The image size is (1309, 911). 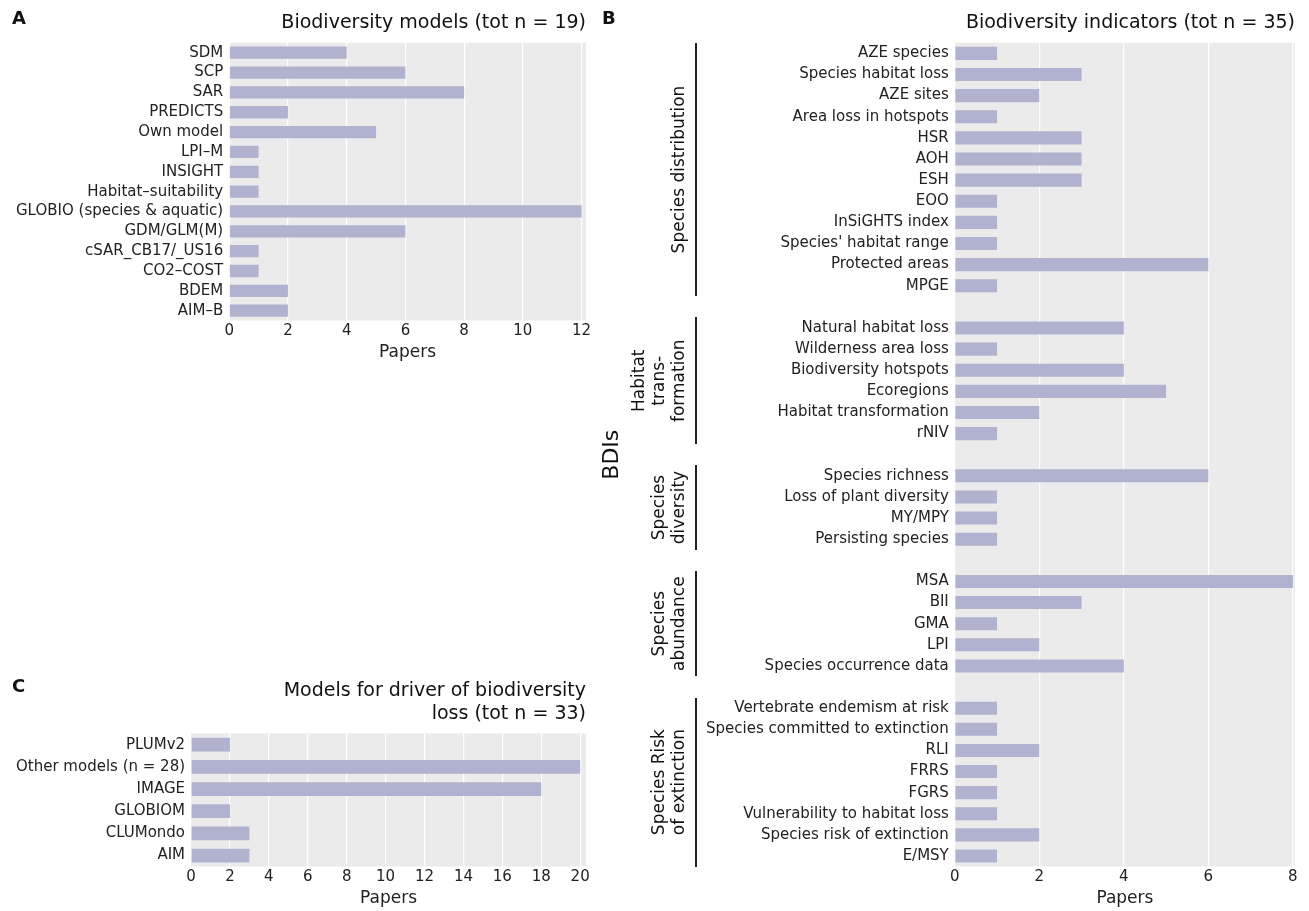 I want to click on y-tick-label: IMAGE, so click(x=161, y=787).